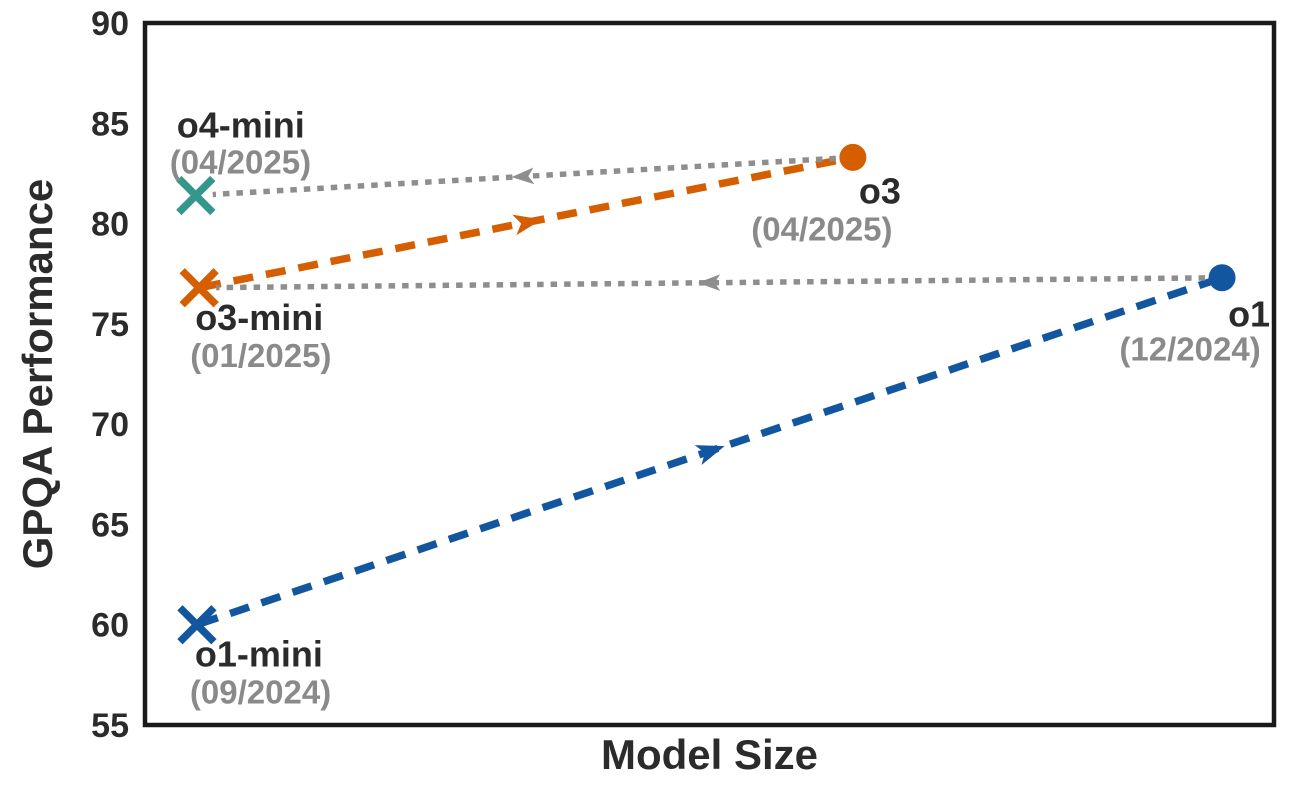  I want to click on arrowhead-o3-to-o4-mini, so click(523, 176).